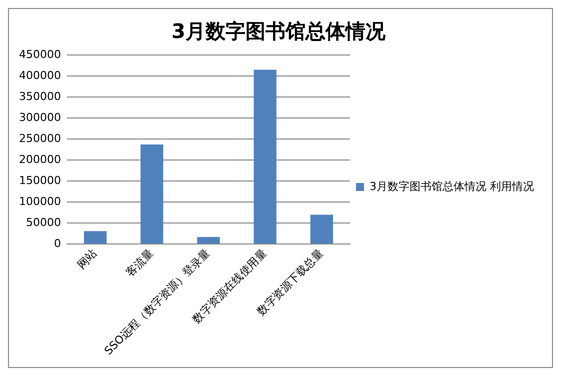 This screenshot has height=376, width=561. Describe the element at coordinates (39, 159) in the screenshot. I see `y-tick-label: 200000` at that location.